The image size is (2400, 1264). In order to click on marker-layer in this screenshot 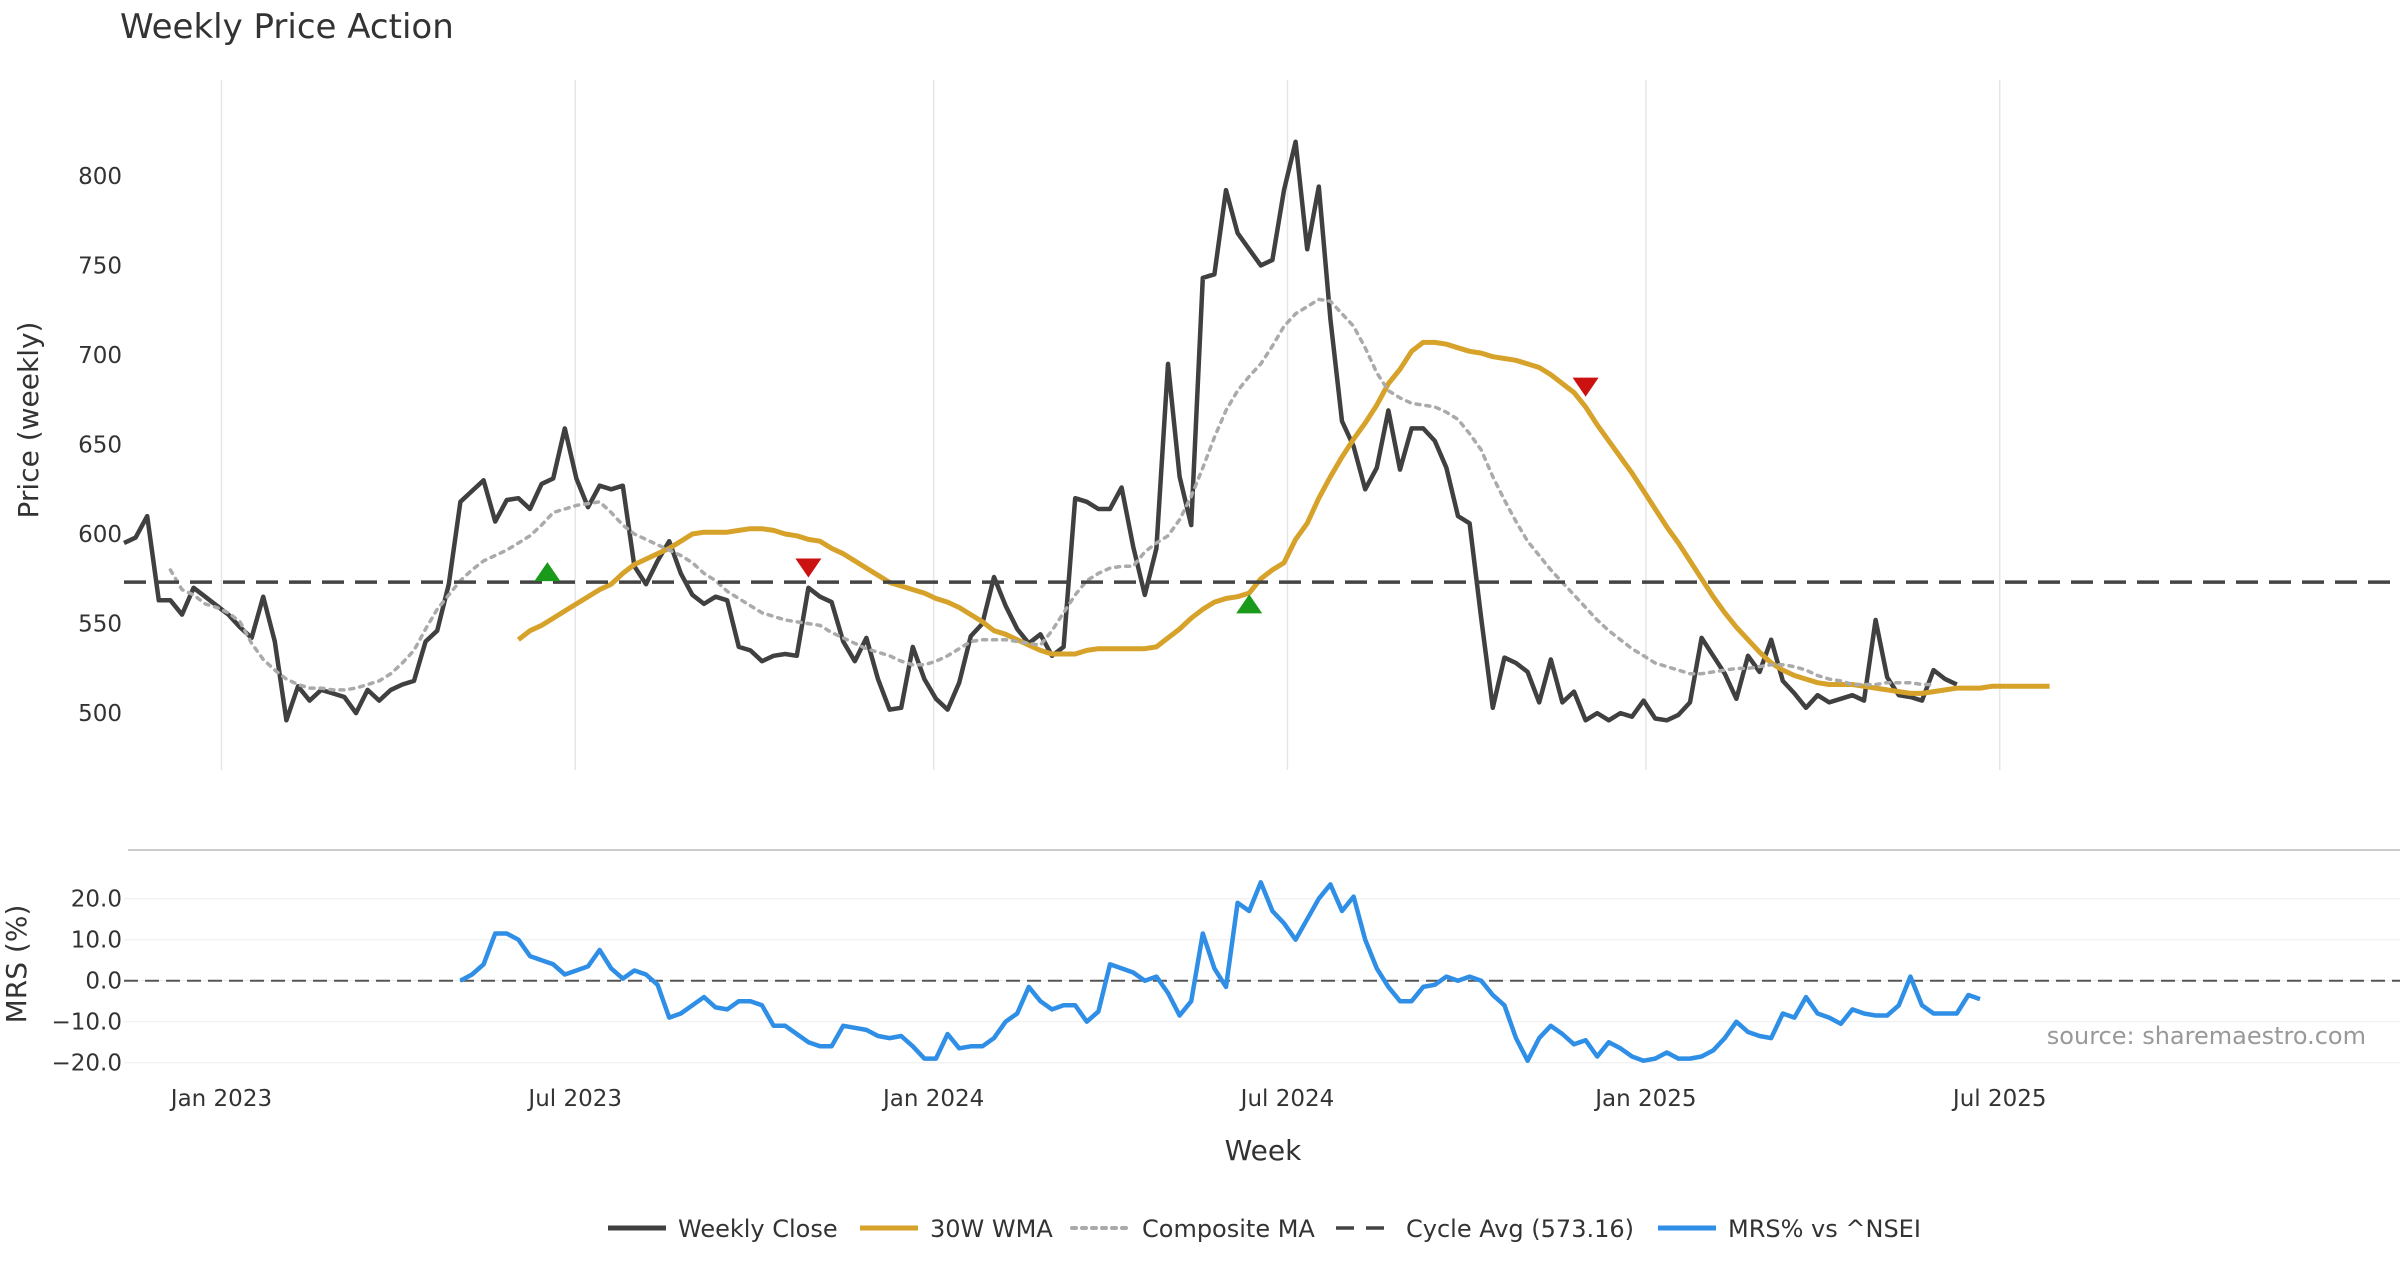, I will do `click(1066, 495)`.